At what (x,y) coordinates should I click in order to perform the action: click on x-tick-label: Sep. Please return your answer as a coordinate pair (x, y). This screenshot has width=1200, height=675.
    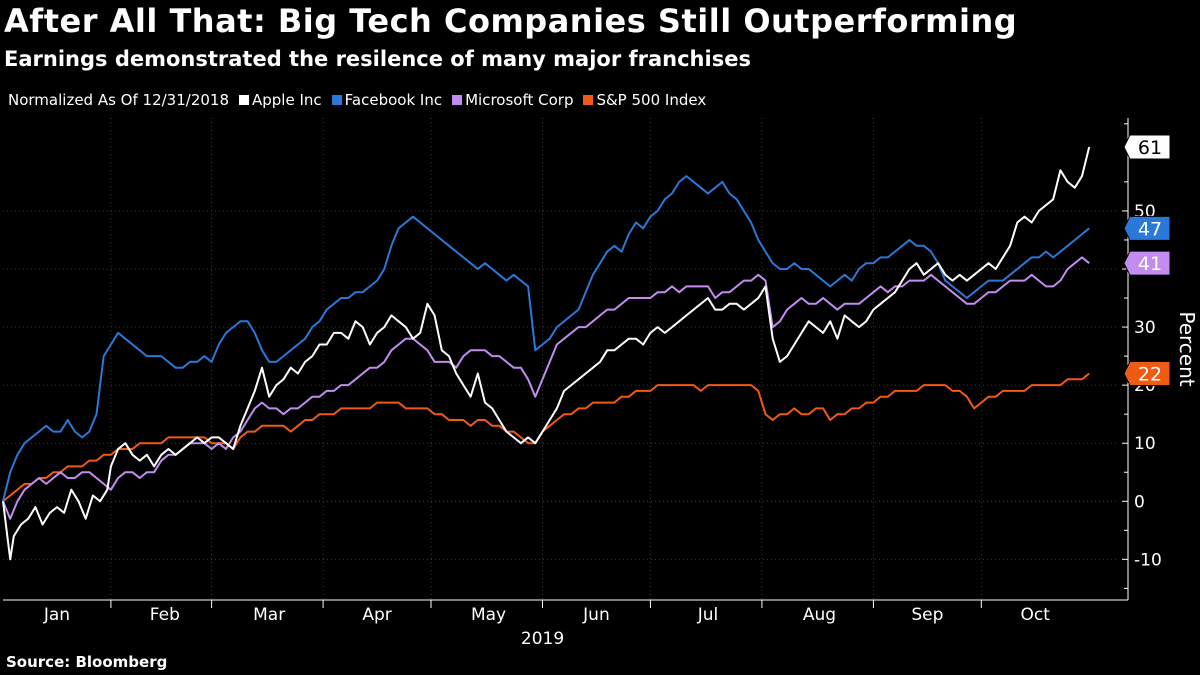
    Looking at the image, I should click on (927, 615).